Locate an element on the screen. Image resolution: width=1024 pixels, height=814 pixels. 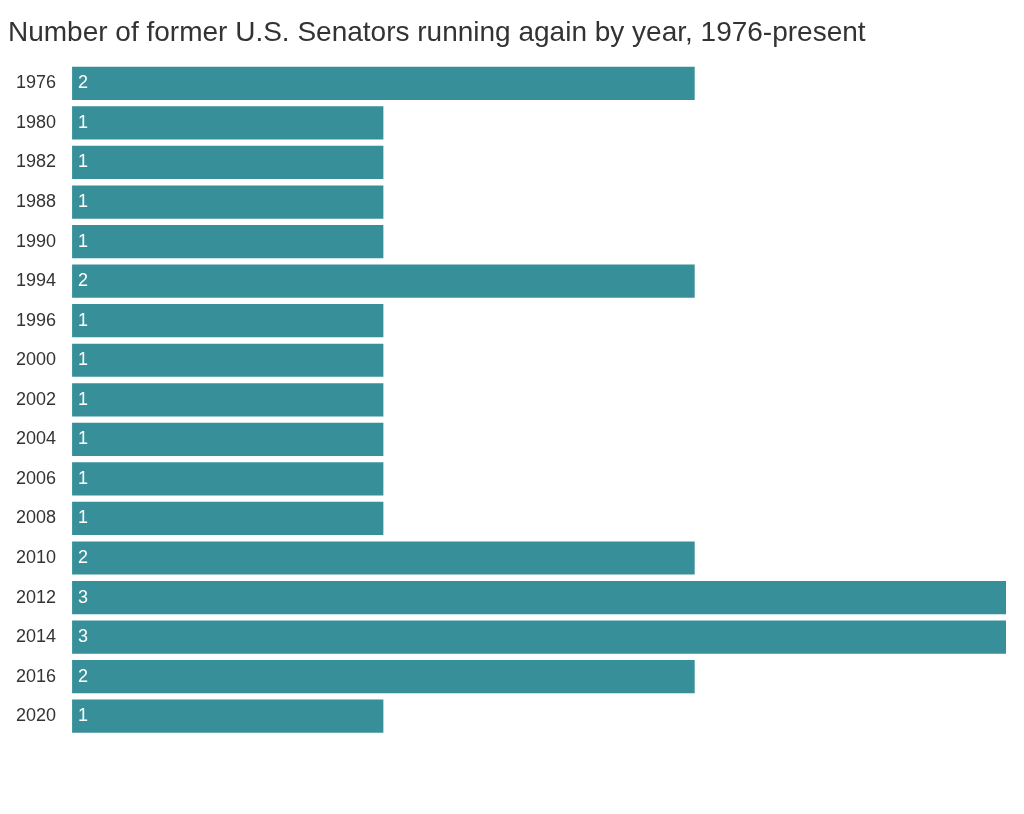
y-tick-label: 2020 is located at coordinates (36, 715).